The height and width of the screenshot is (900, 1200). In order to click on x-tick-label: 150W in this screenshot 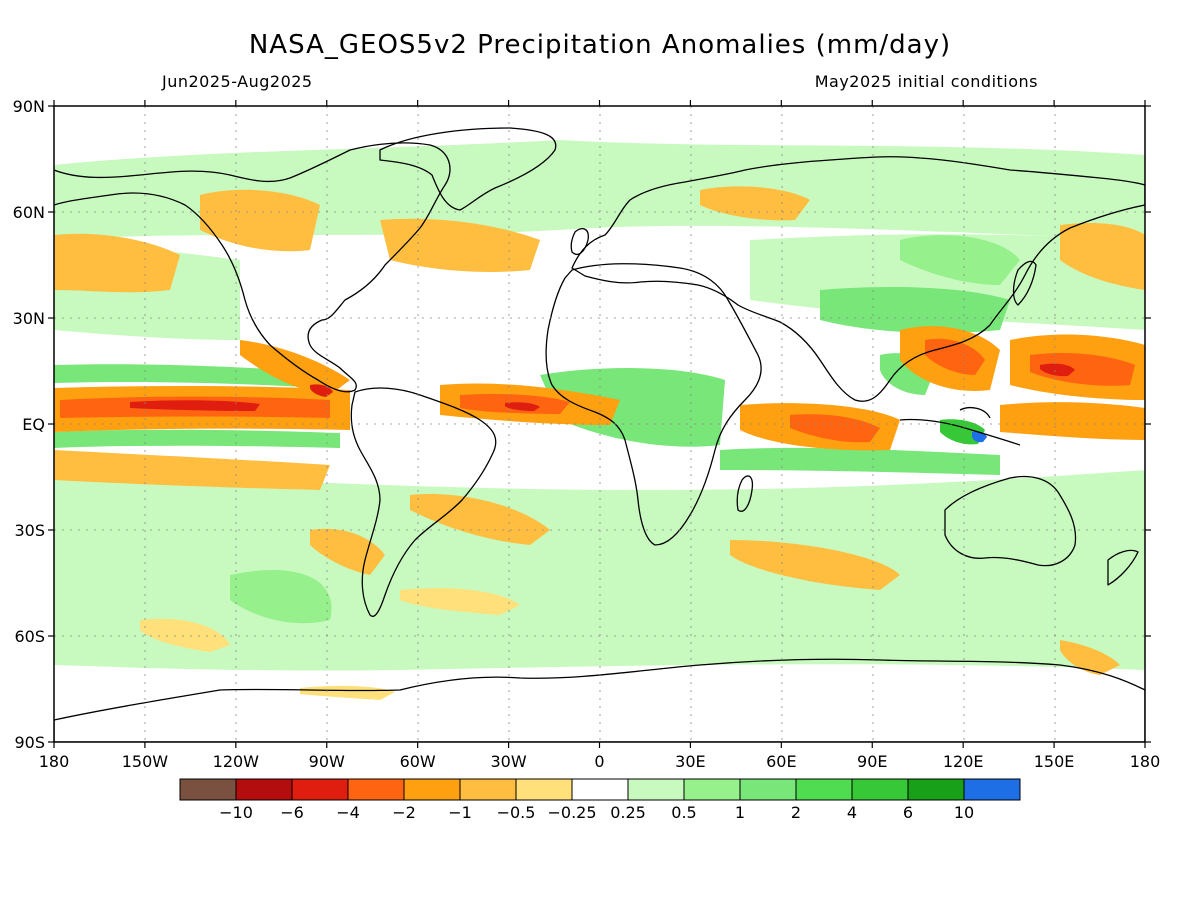, I will do `click(145, 761)`.